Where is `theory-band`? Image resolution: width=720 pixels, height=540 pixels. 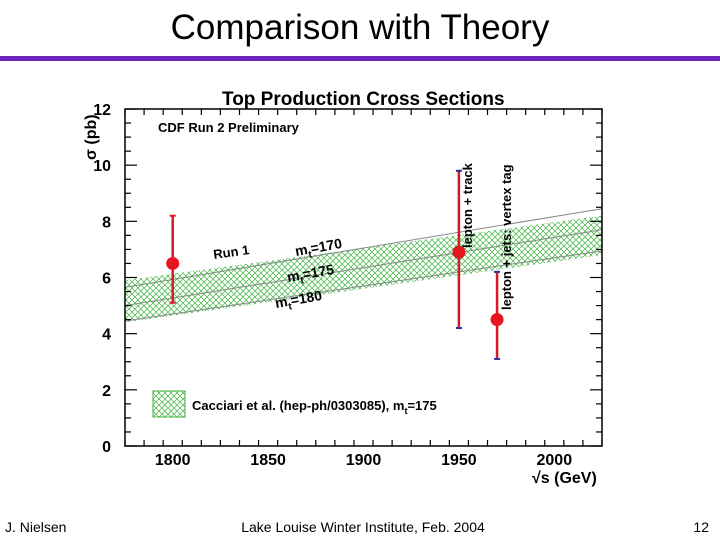
theory-band is located at coordinates (363, 269).